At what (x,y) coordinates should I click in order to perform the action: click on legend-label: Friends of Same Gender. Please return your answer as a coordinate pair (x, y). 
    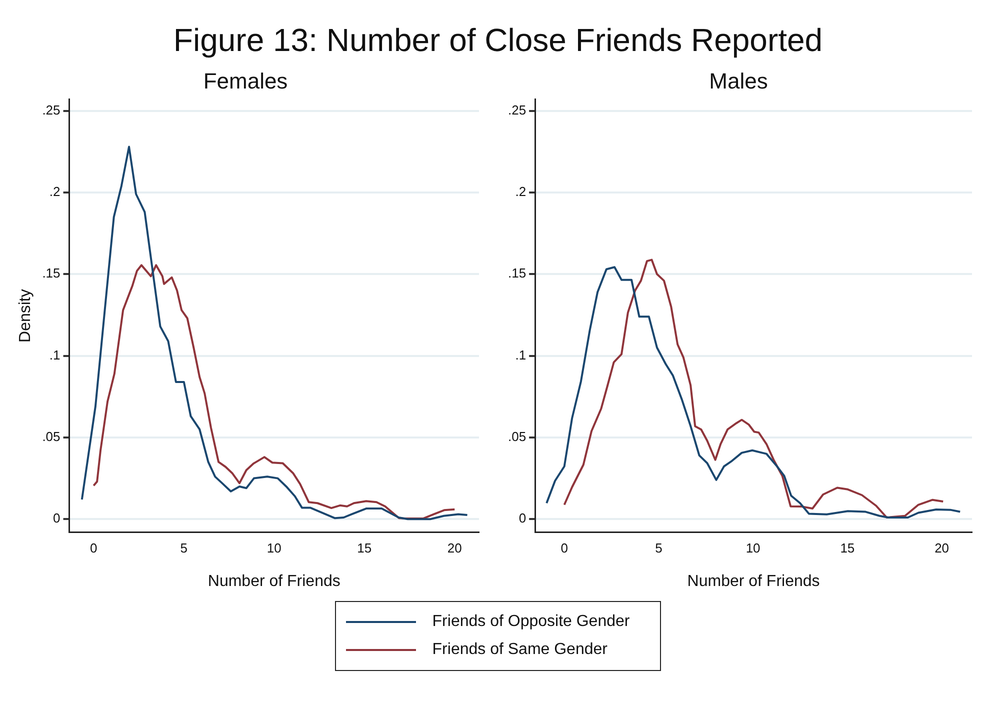
    Looking at the image, I should click on (520, 650).